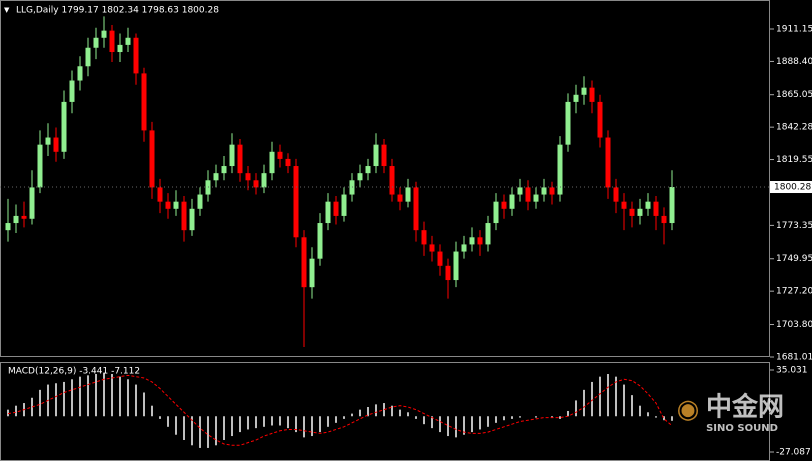  Describe the element at coordinates (794, 292) in the screenshot. I see `y-tick-label: 1727.20` at that location.